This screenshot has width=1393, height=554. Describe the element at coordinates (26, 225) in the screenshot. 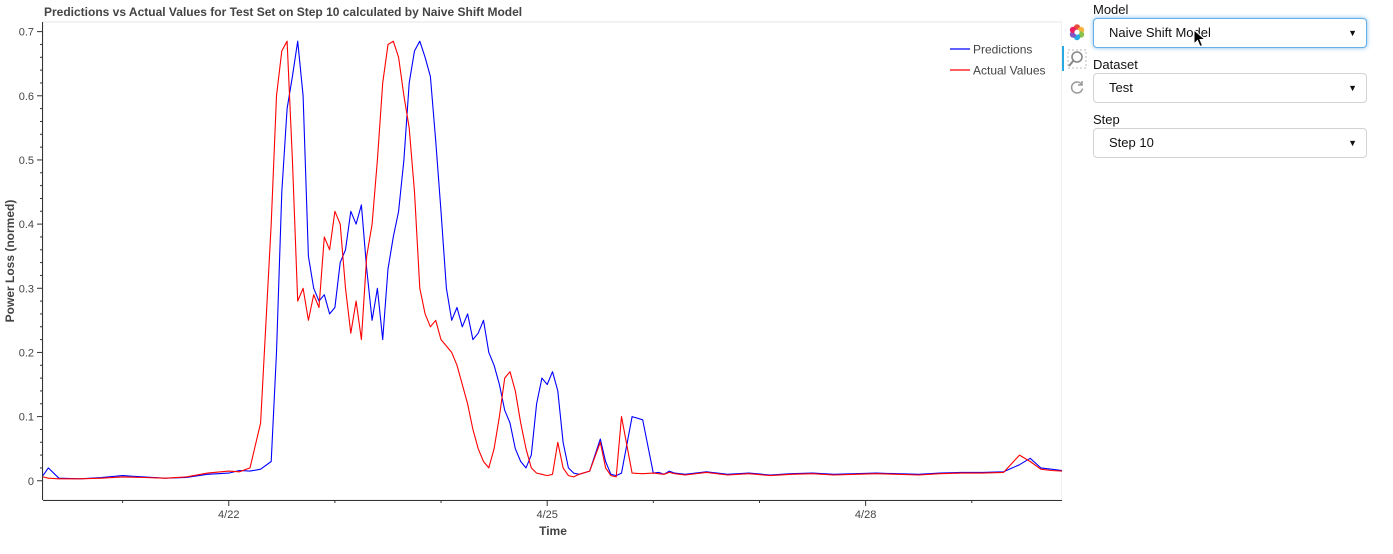

I see `y-tick-label: 0.4` at that location.